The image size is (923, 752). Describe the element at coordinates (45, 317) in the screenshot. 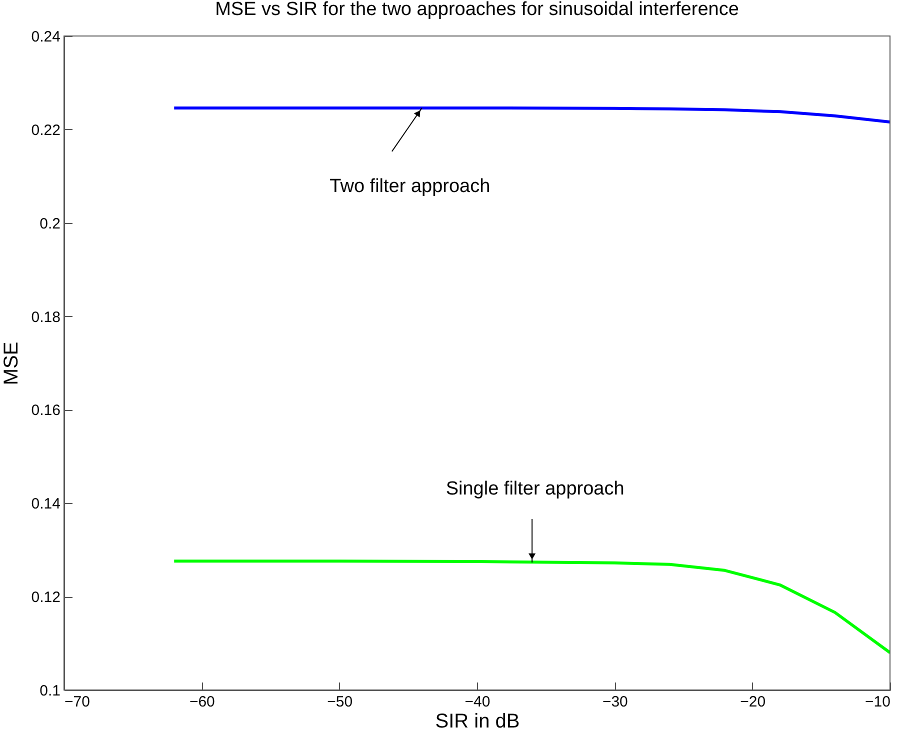

I see `y-tick-label: 0.18` at that location.